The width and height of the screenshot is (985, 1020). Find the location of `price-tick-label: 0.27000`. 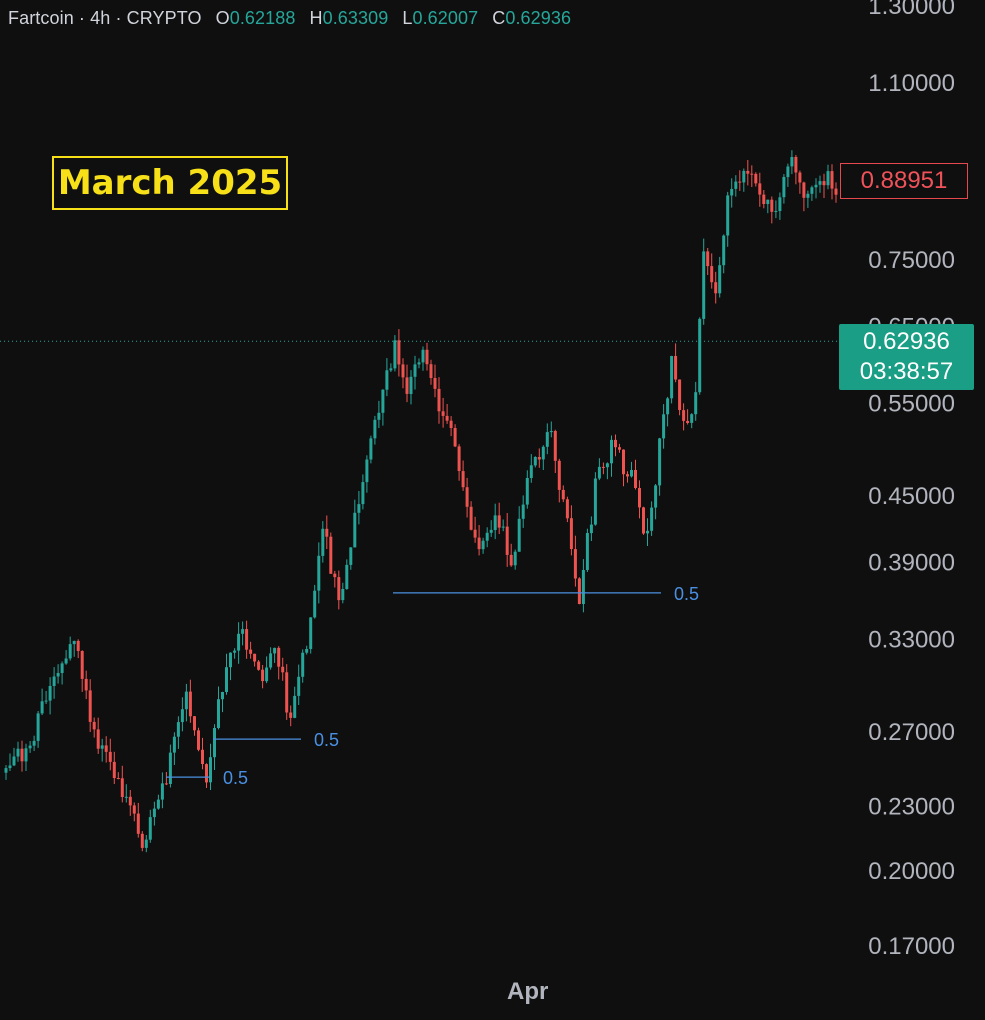

price-tick-label: 0.27000 is located at coordinates (911, 732).